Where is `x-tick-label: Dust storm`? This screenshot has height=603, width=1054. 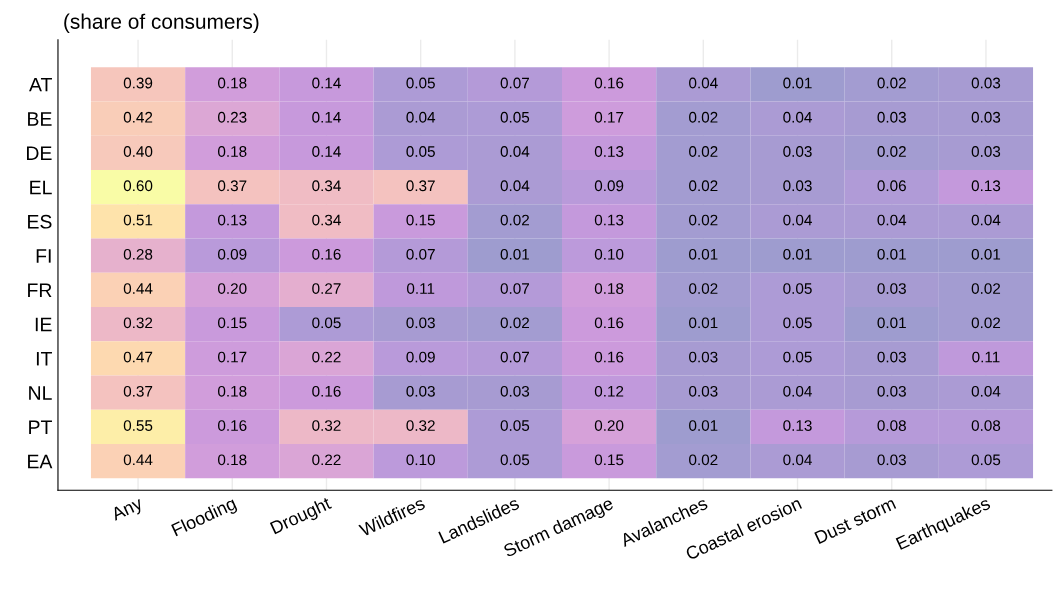 x-tick-label: Dust storm is located at coordinates (855, 520).